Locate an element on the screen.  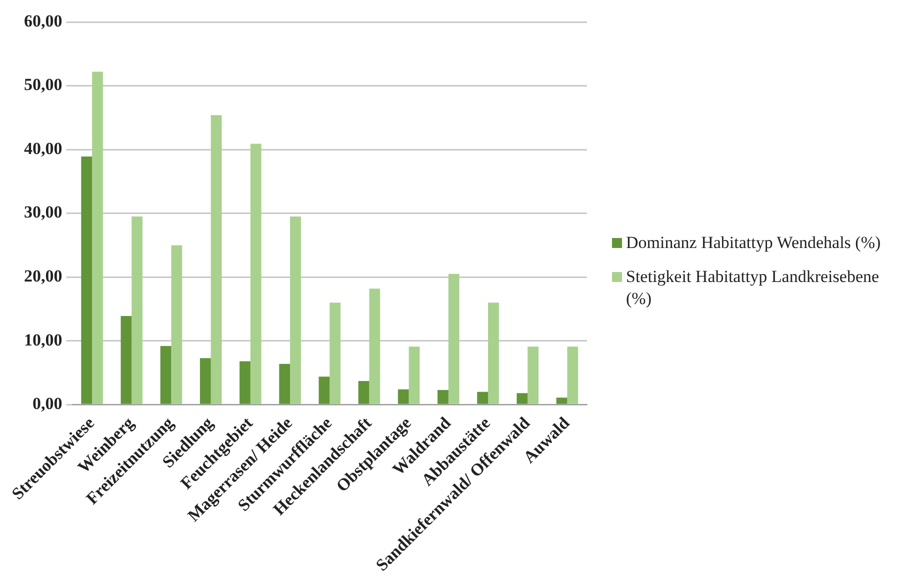
y-tick-label: 30,00 is located at coordinates (43, 212).